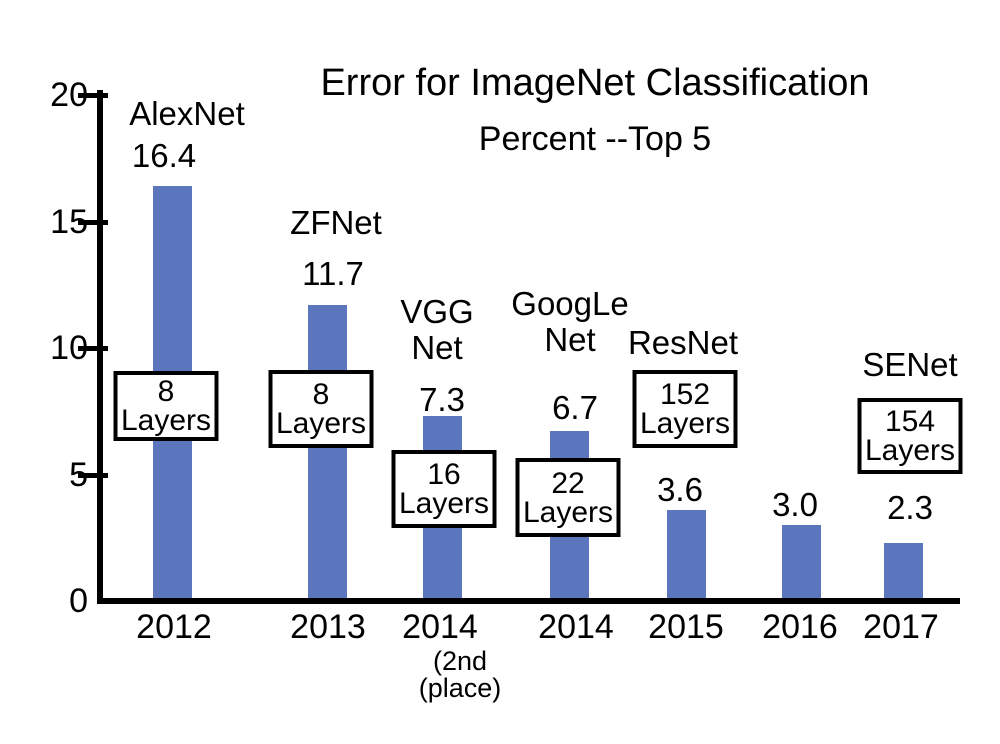 The height and width of the screenshot is (744, 1000). Describe the element at coordinates (685, 423) in the screenshot. I see `layers-word-resnet: Layers` at that location.